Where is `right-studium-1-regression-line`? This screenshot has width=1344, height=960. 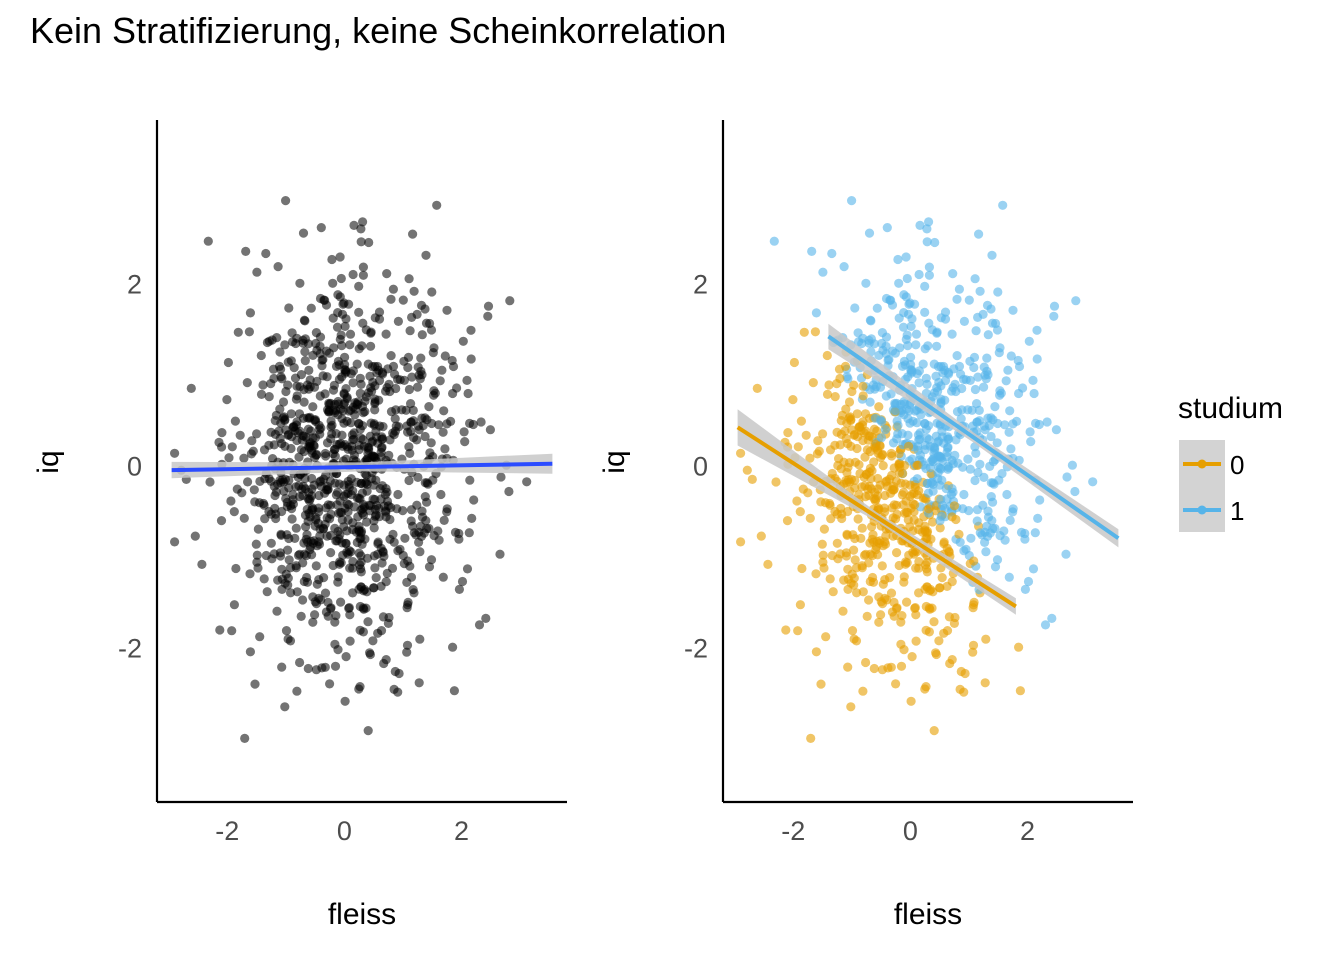 right-studium-1-regression-line is located at coordinates (973, 437).